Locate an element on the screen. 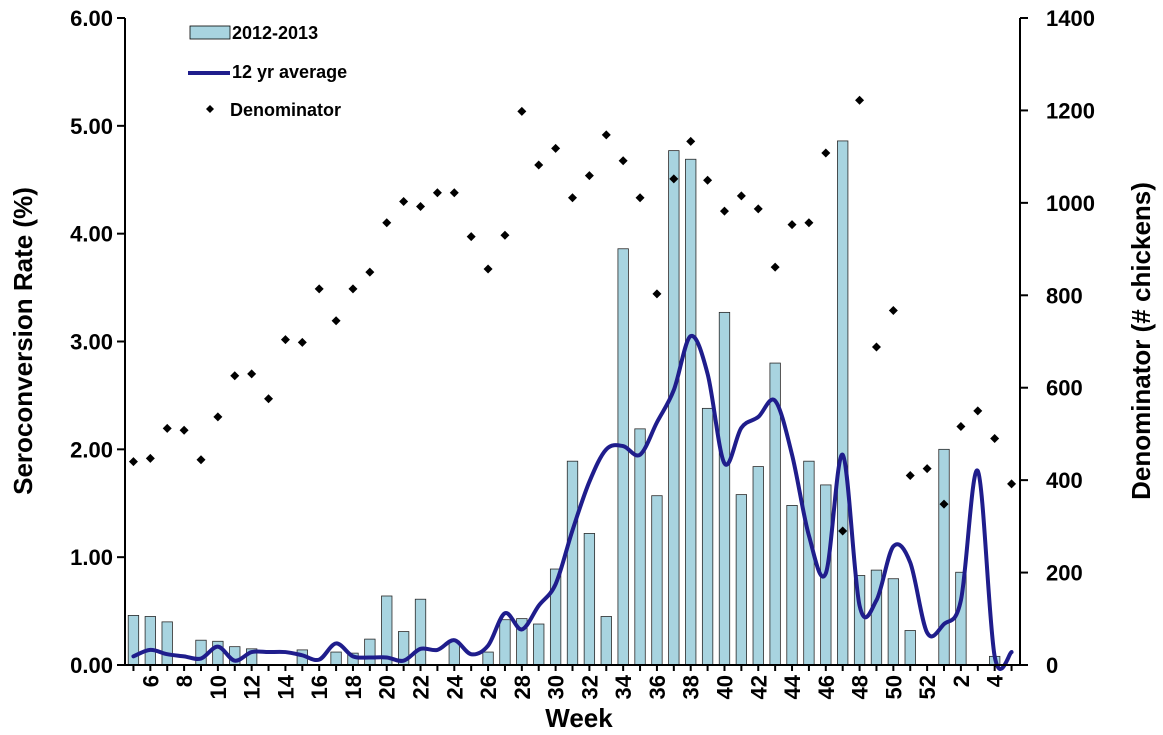  x-tick-label: 18 is located at coordinates (353, 687).